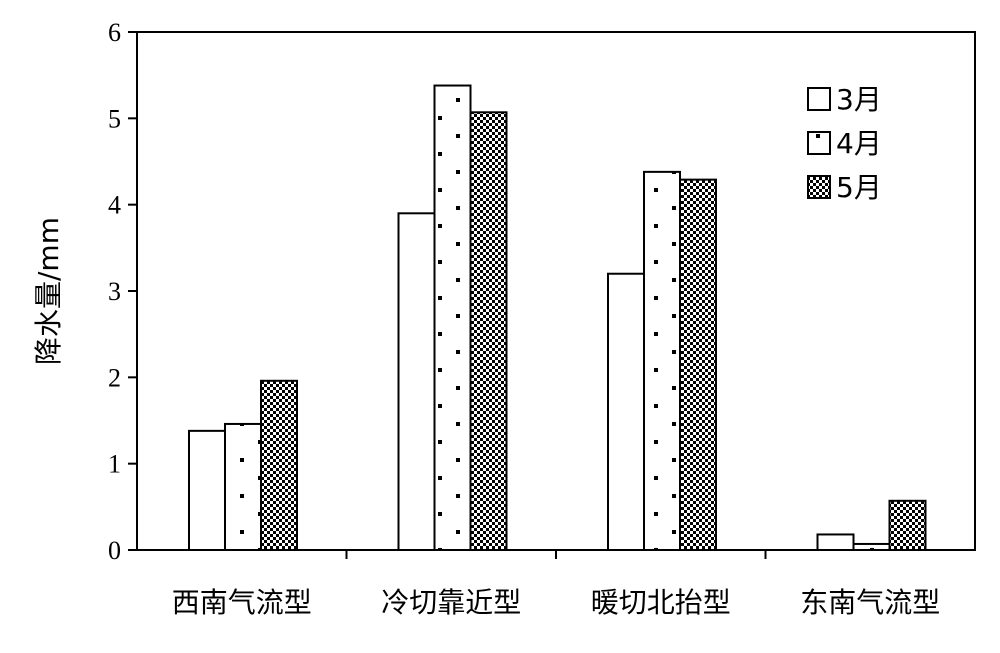 The height and width of the screenshot is (653, 1000). What do you see at coordinates (870, 602) in the screenshot?
I see `x-tick-label: 东南气流型` at bounding box center [870, 602].